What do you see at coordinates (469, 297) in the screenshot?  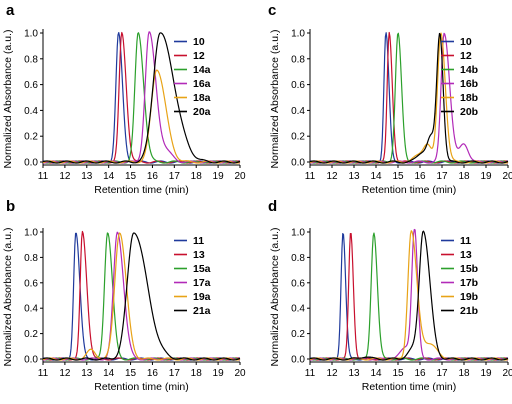 I see `legend-label: 19b` at bounding box center [469, 297].